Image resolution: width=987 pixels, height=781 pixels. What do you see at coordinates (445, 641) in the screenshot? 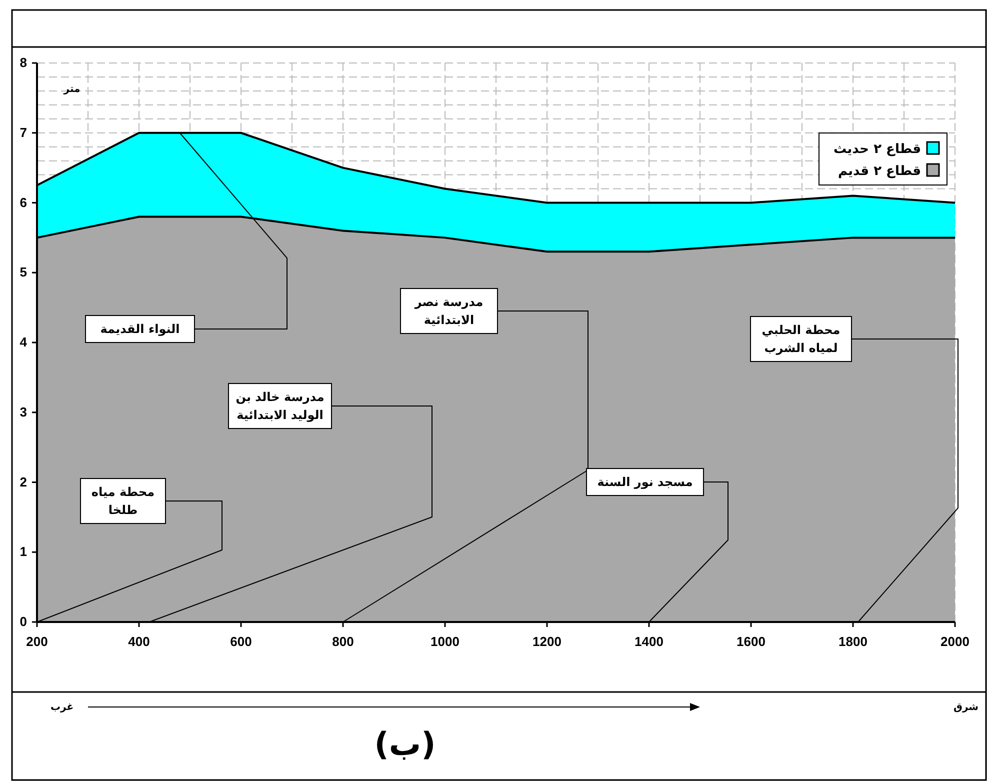
I see `x-tick-label: 1000` at bounding box center [445, 641].